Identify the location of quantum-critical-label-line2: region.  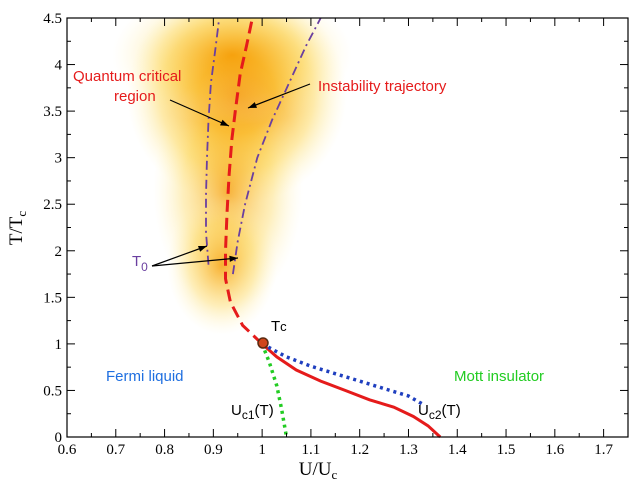
(135, 96).